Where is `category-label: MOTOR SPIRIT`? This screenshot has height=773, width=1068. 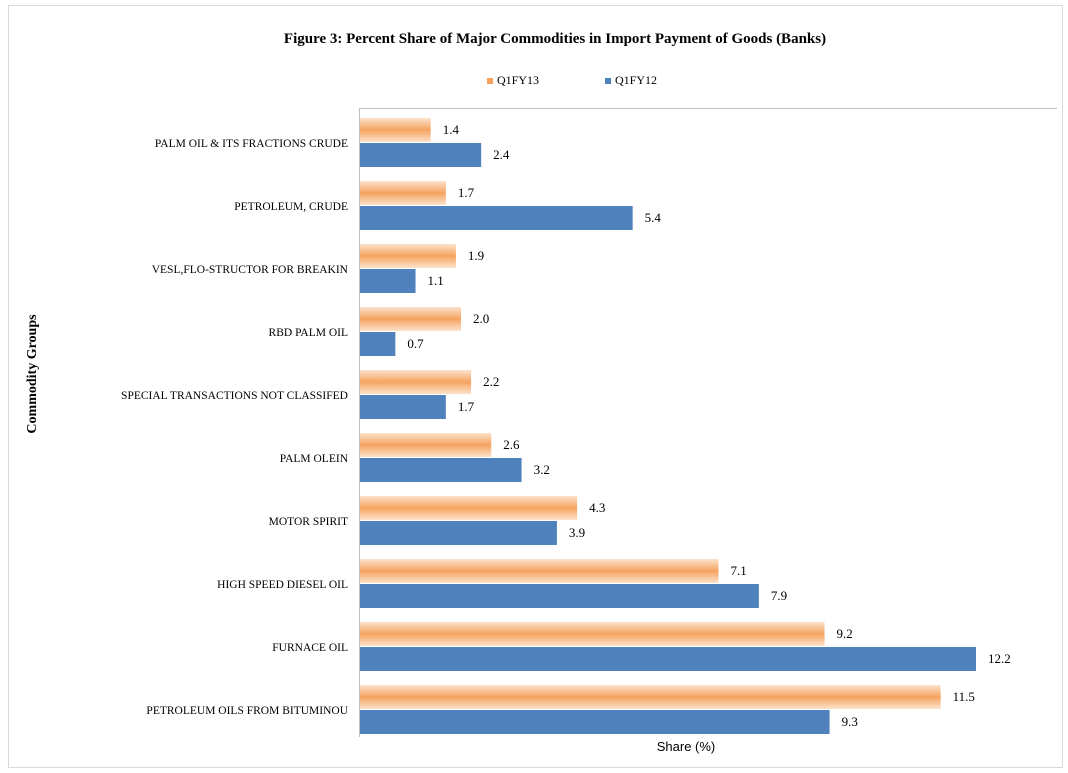 category-label: MOTOR SPIRIT is located at coordinates (308, 522).